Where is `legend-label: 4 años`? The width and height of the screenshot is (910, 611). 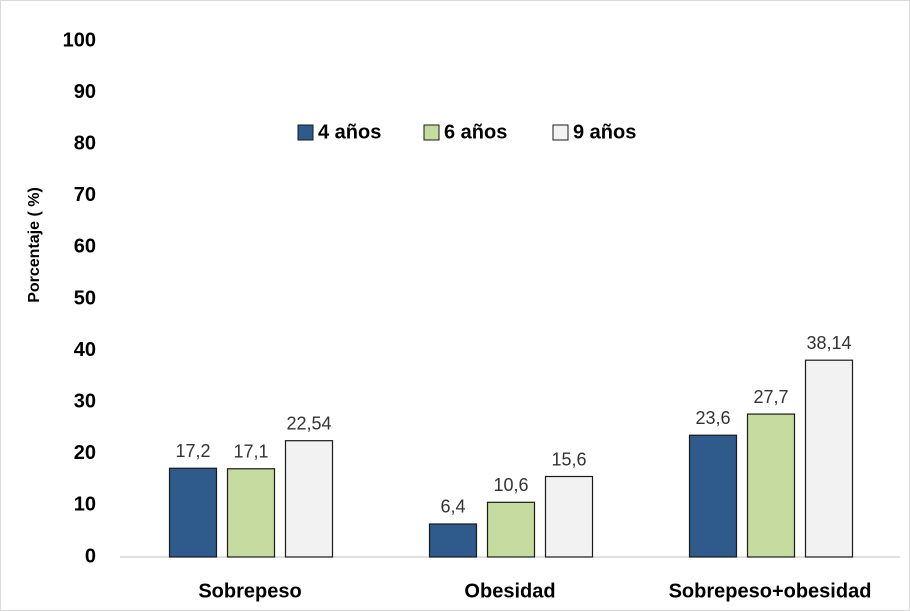
legend-label: 4 años is located at coordinates (349, 132).